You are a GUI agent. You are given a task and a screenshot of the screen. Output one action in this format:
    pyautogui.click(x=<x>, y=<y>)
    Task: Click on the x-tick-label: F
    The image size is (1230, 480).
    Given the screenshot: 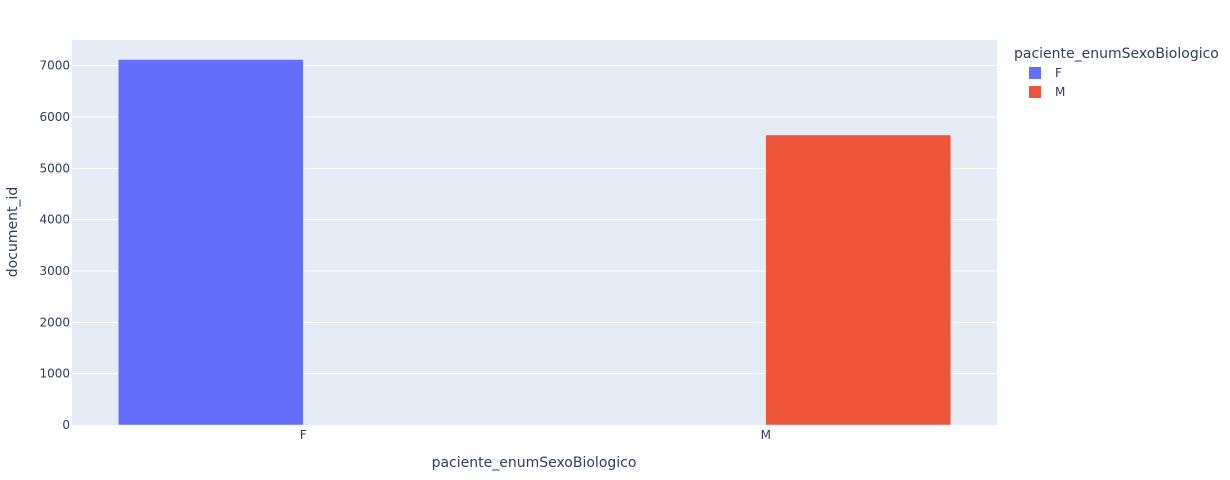 What is the action you would take?
    pyautogui.click(x=303, y=435)
    